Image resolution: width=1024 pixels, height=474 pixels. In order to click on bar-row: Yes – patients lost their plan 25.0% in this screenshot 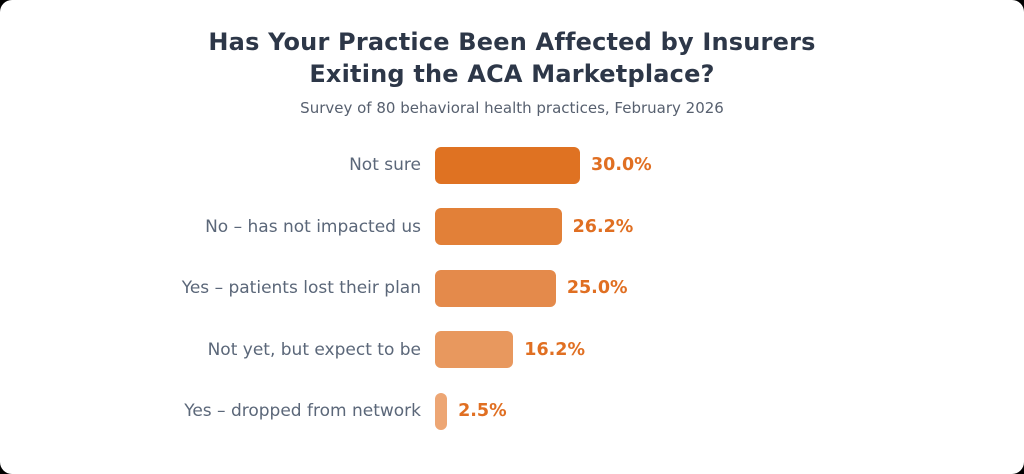, I will do `click(512, 288)`.